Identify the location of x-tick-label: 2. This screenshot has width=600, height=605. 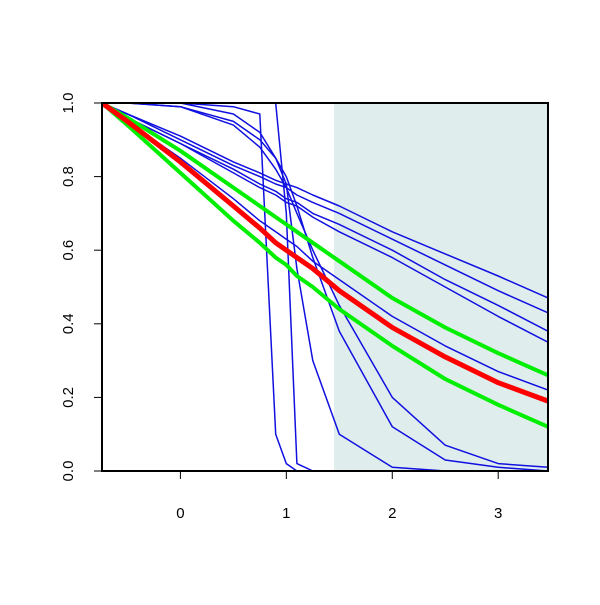
(392, 513).